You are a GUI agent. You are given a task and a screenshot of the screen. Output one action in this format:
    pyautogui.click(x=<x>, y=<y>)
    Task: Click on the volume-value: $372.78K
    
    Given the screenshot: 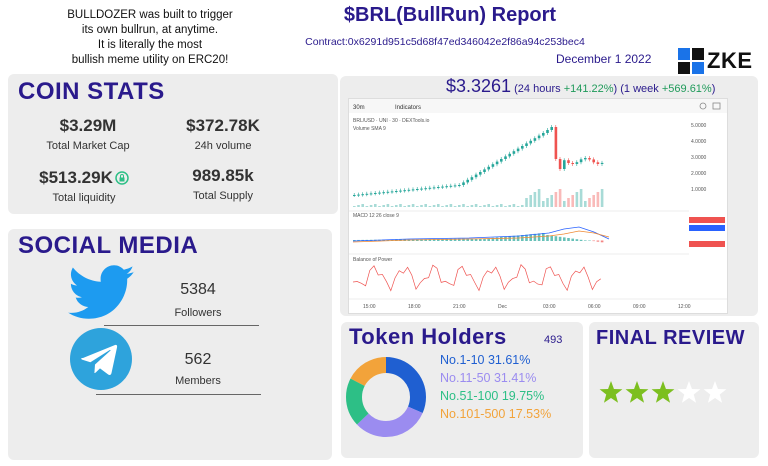 What is the action you would take?
    pyautogui.click(x=223, y=125)
    